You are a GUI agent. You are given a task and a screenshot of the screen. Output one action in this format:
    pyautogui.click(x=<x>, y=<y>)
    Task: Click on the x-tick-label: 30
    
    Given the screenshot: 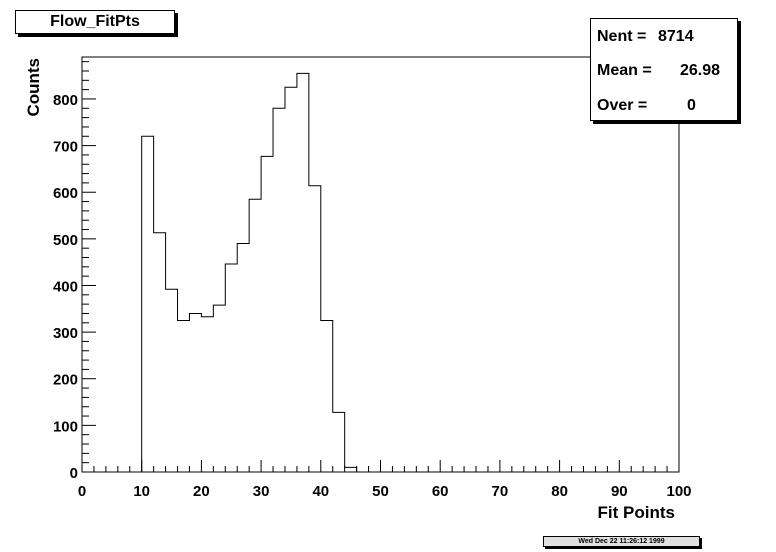 What is the action you would take?
    pyautogui.click(x=261, y=491)
    